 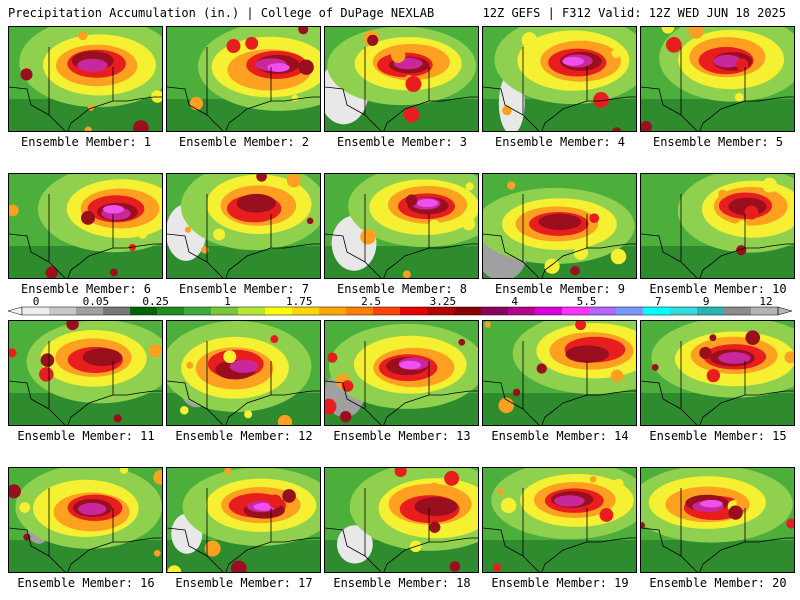 I want to click on colorbar-tick-label: 12, so click(x=765, y=302).